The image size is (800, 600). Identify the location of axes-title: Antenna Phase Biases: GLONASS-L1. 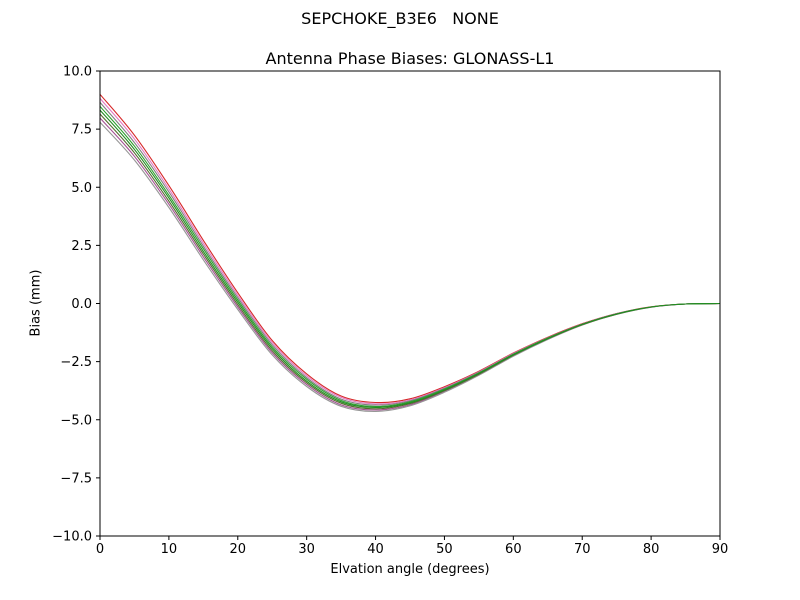
(410, 58).